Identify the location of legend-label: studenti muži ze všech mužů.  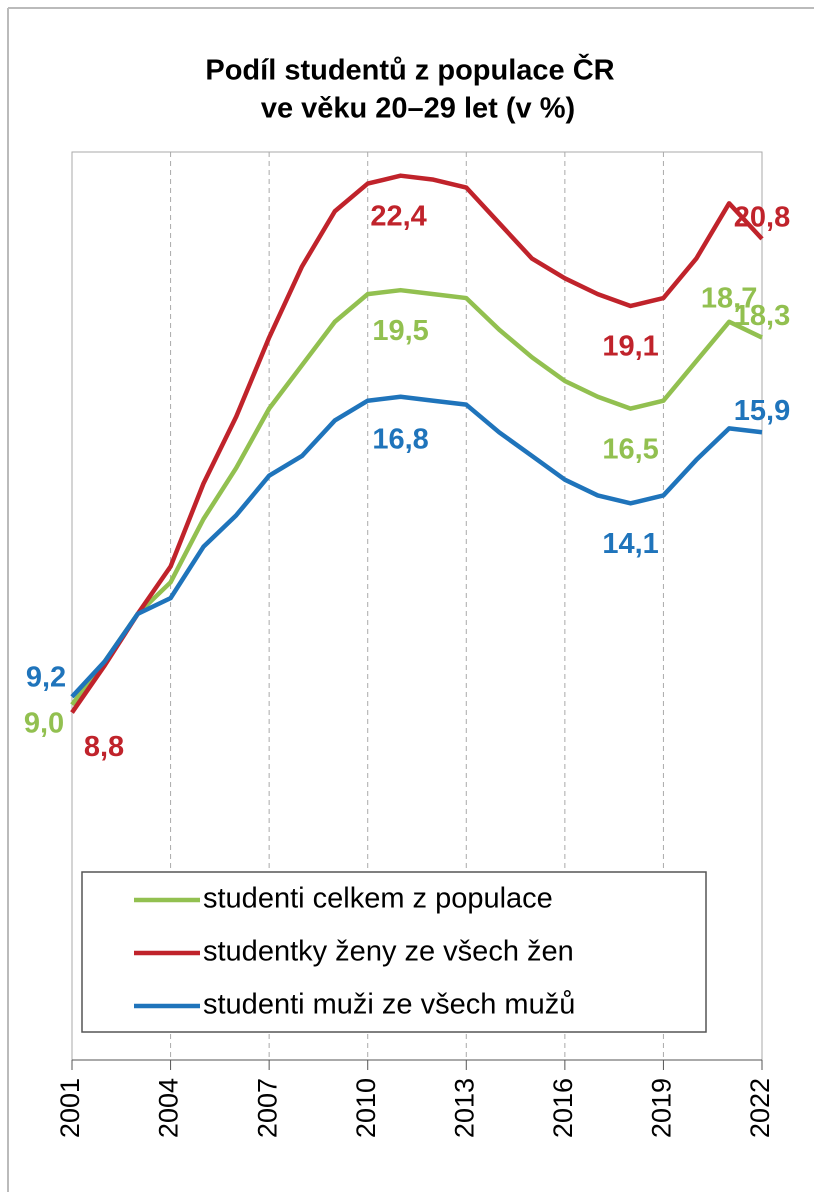
(389, 1005).